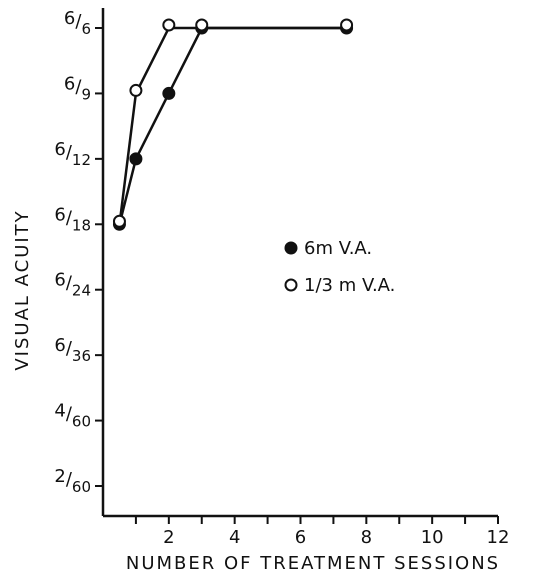  I want to click on x-tick-label: 6, so click(300, 537).